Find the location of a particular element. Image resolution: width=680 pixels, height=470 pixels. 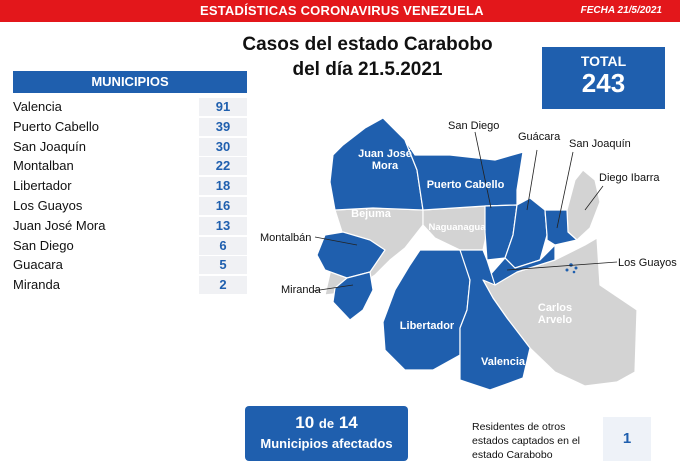

report-title: ESTADÍSTICAS CORONAVIRUS VENEZUELA is located at coordinates (342, 10).